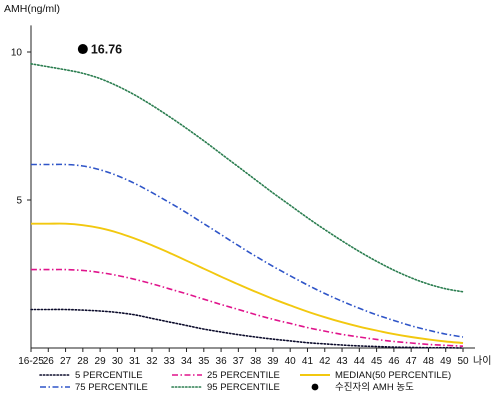 Image resolution: width=500 pixels, height=400 pixels. I want to click on x-tick-label: 50, so click(463, 361).